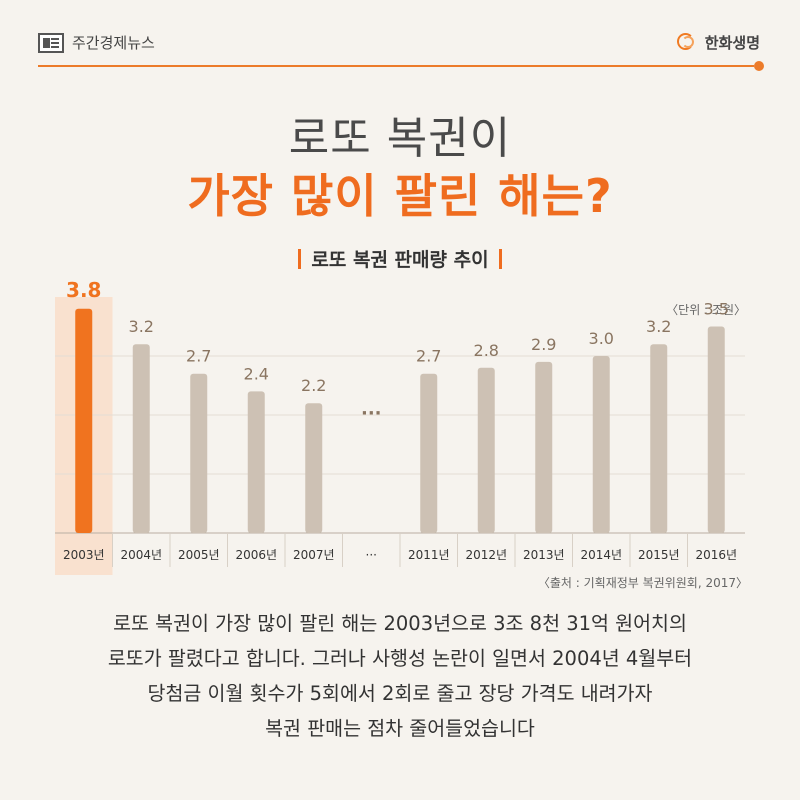 The width and height of the screenshot is (800, 800). What do you see at coordinates (500, 259) in the screenshot?
I see `subtitle-right-bar` at bounding box center [500, 259].